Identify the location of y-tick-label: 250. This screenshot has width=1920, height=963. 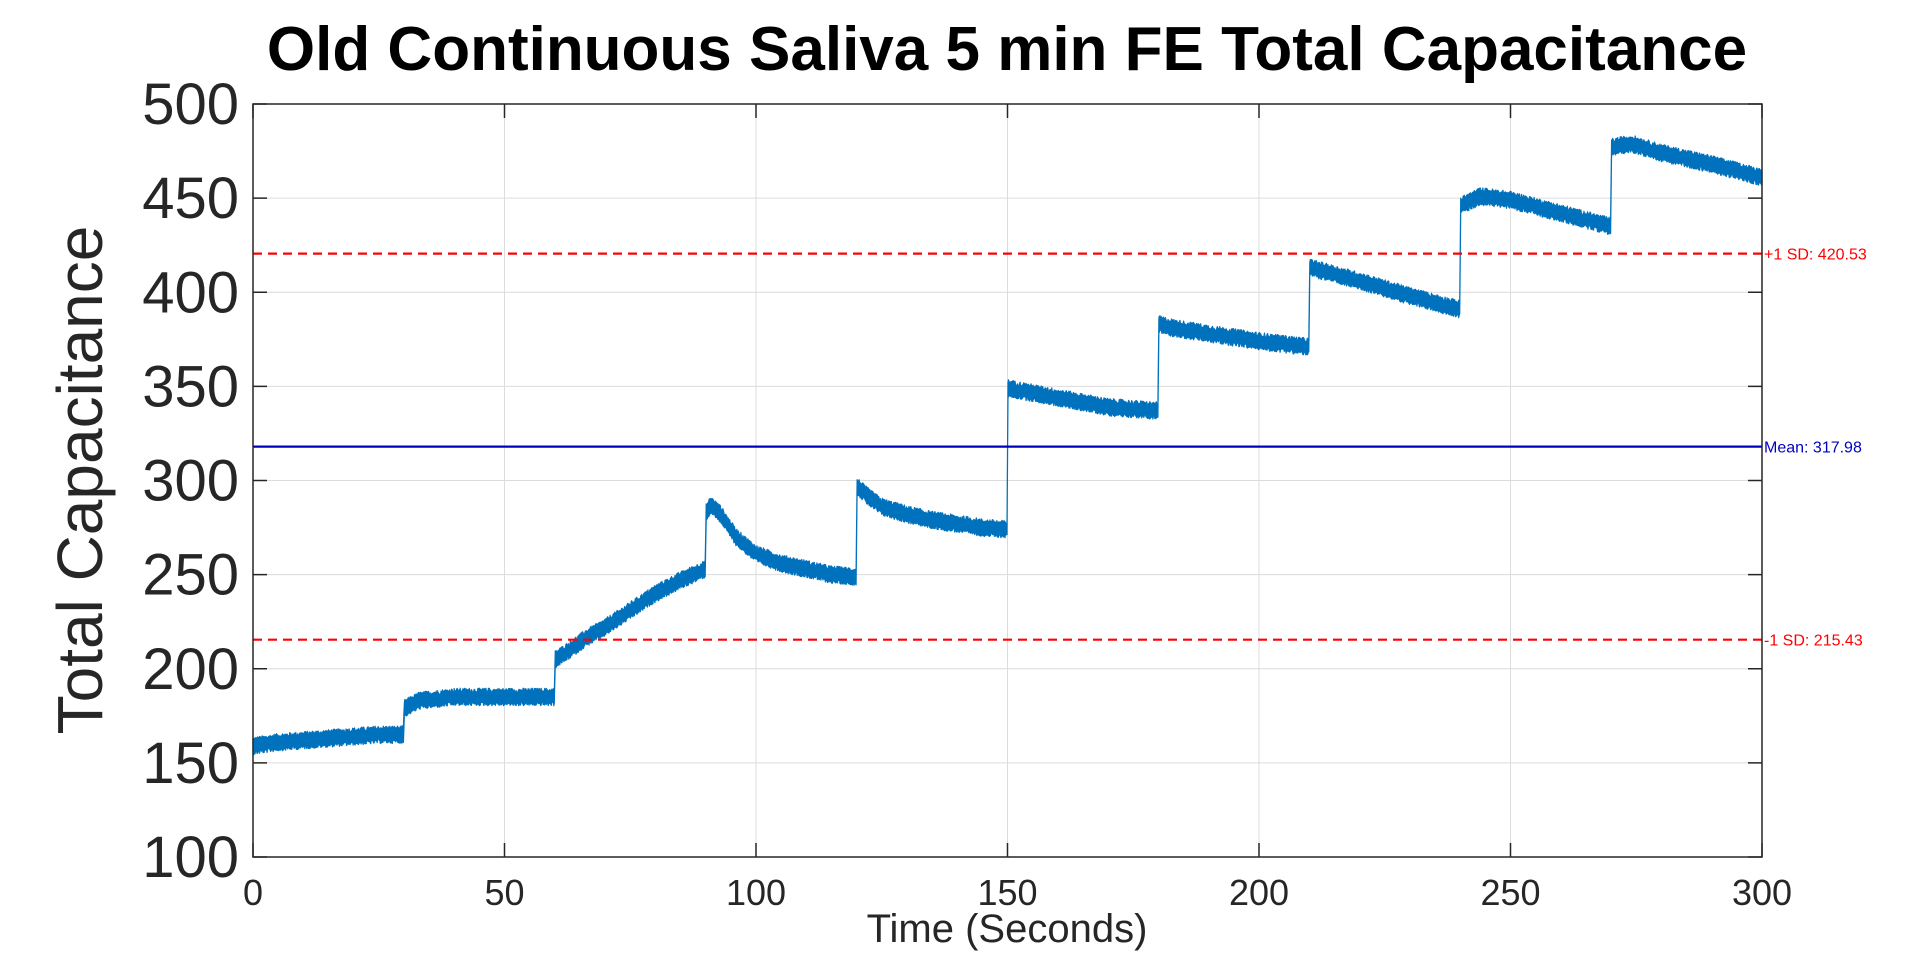
(190, 575).